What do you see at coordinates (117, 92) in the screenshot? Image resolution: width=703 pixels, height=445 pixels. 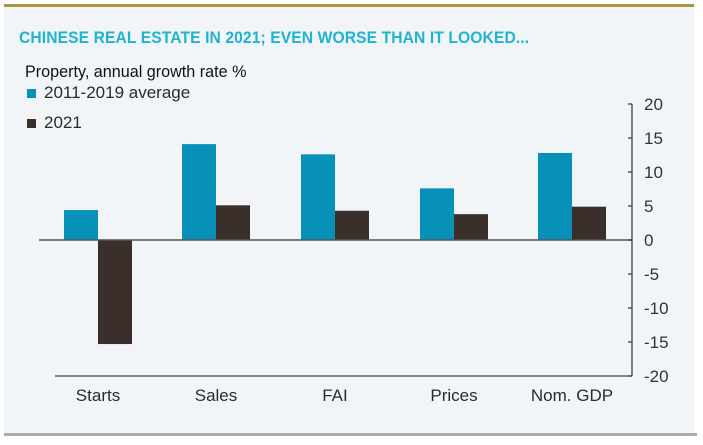 I see `legend-label-average: 2011-2019 average` at bounding box center [117, 92].